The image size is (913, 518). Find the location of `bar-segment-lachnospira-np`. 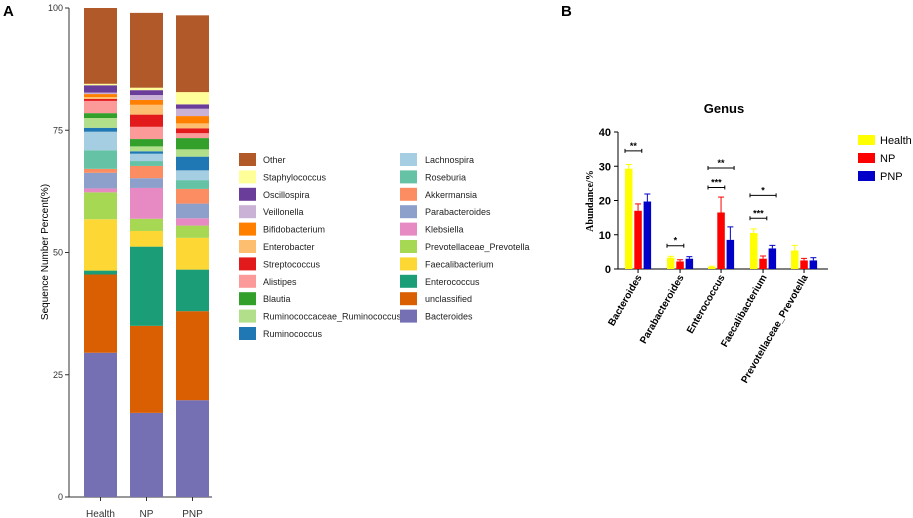

bar-segment-lachnospira-np is located at coordinates (146, 157).